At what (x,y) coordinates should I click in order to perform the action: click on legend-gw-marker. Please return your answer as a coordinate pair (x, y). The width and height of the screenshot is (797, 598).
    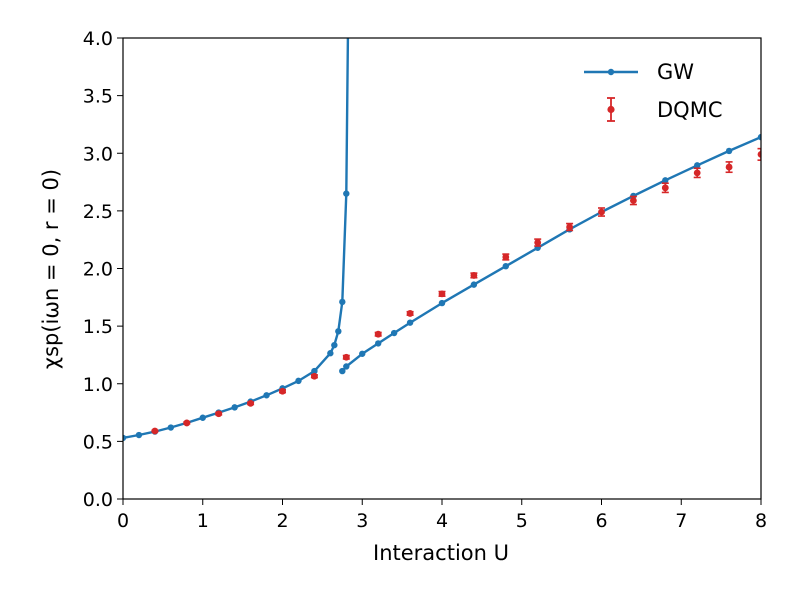
    Looking at the image, I should click on (611, 72).